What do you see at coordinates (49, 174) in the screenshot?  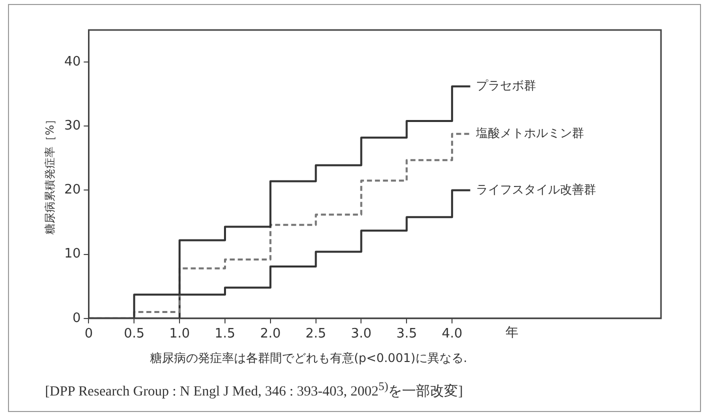 I see `y-axis-title: 糖尿病累積発症率［%］` at bounding box center [49, 174].